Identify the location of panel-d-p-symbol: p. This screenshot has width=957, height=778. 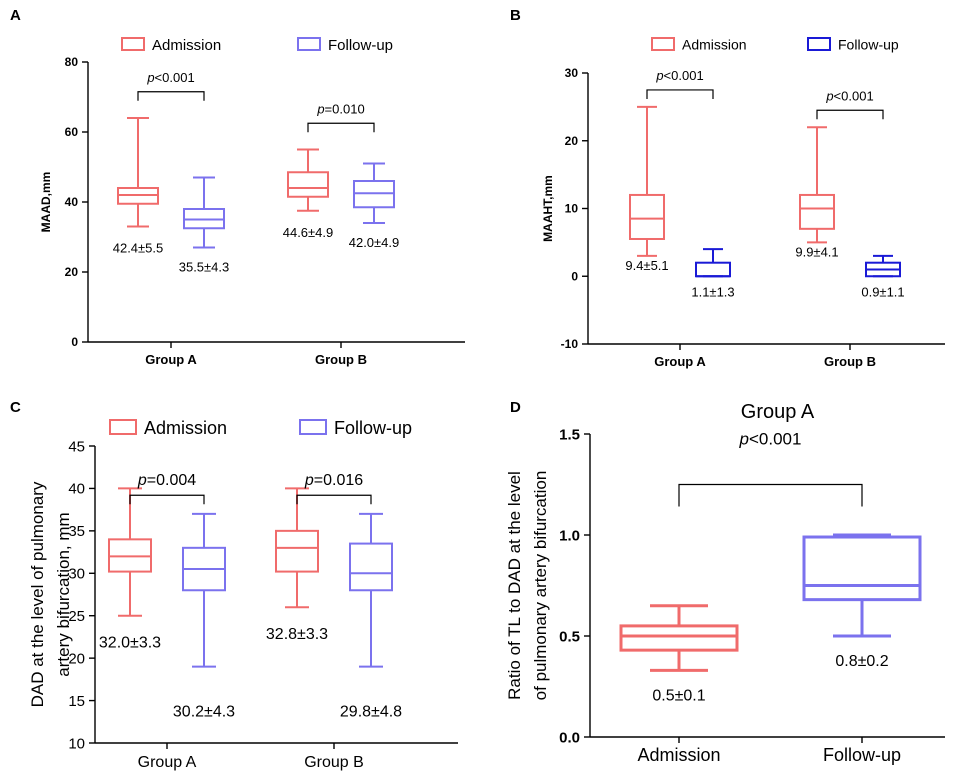
(744, 439).